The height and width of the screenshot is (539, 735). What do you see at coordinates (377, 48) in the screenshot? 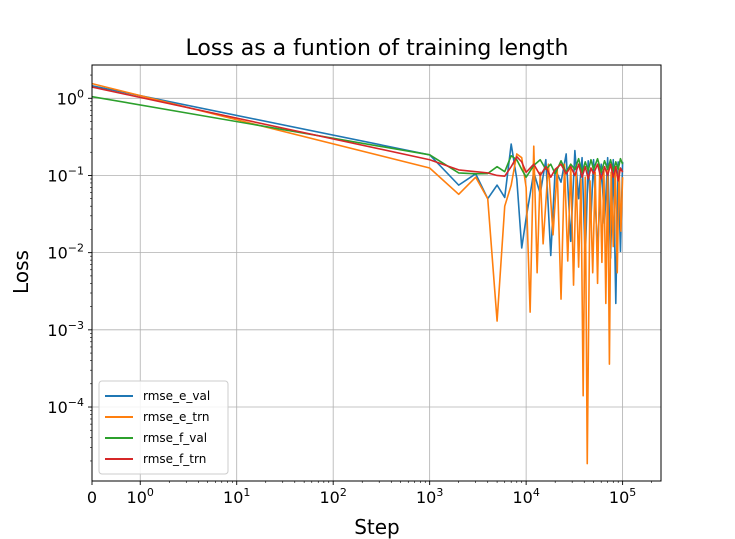
I see `chart-title: Loss as a funtion of training length` at bounding box center [377, 48].